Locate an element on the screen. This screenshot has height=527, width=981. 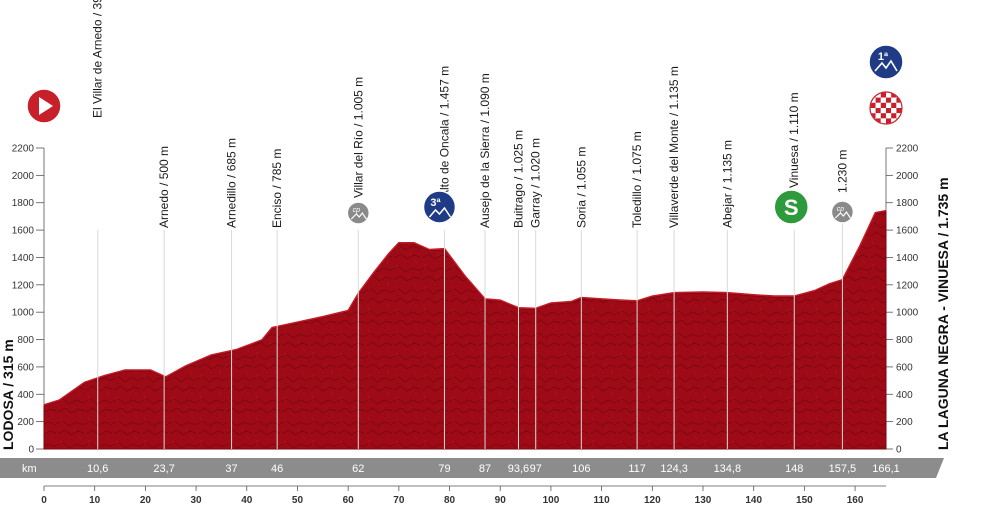
waypoint-km-label: 62 is located at coordinates (358, 469).